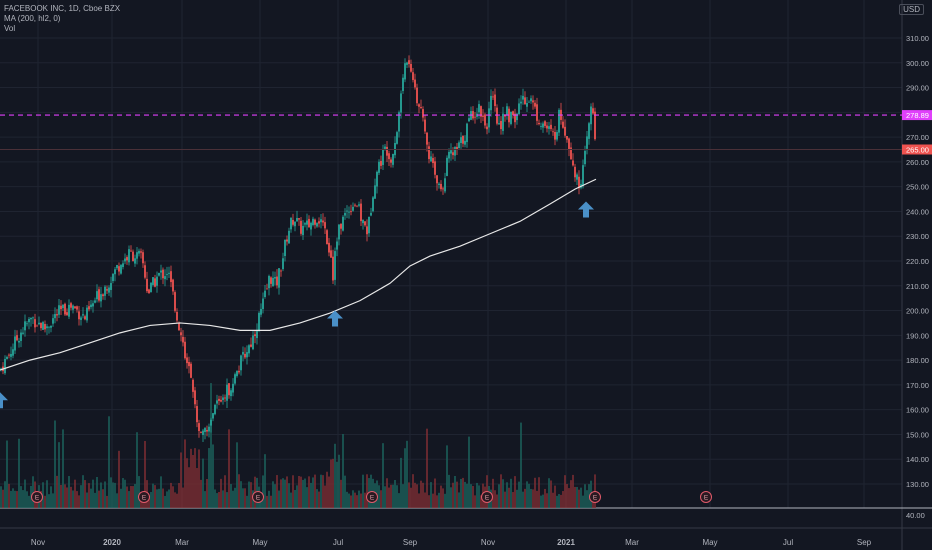 Image resolution: width=932 pixels, height=550 pixels. Describe the element at coordinates (917, 88) in the screenshot. I see `y-tick-label: 290.00` at that location.